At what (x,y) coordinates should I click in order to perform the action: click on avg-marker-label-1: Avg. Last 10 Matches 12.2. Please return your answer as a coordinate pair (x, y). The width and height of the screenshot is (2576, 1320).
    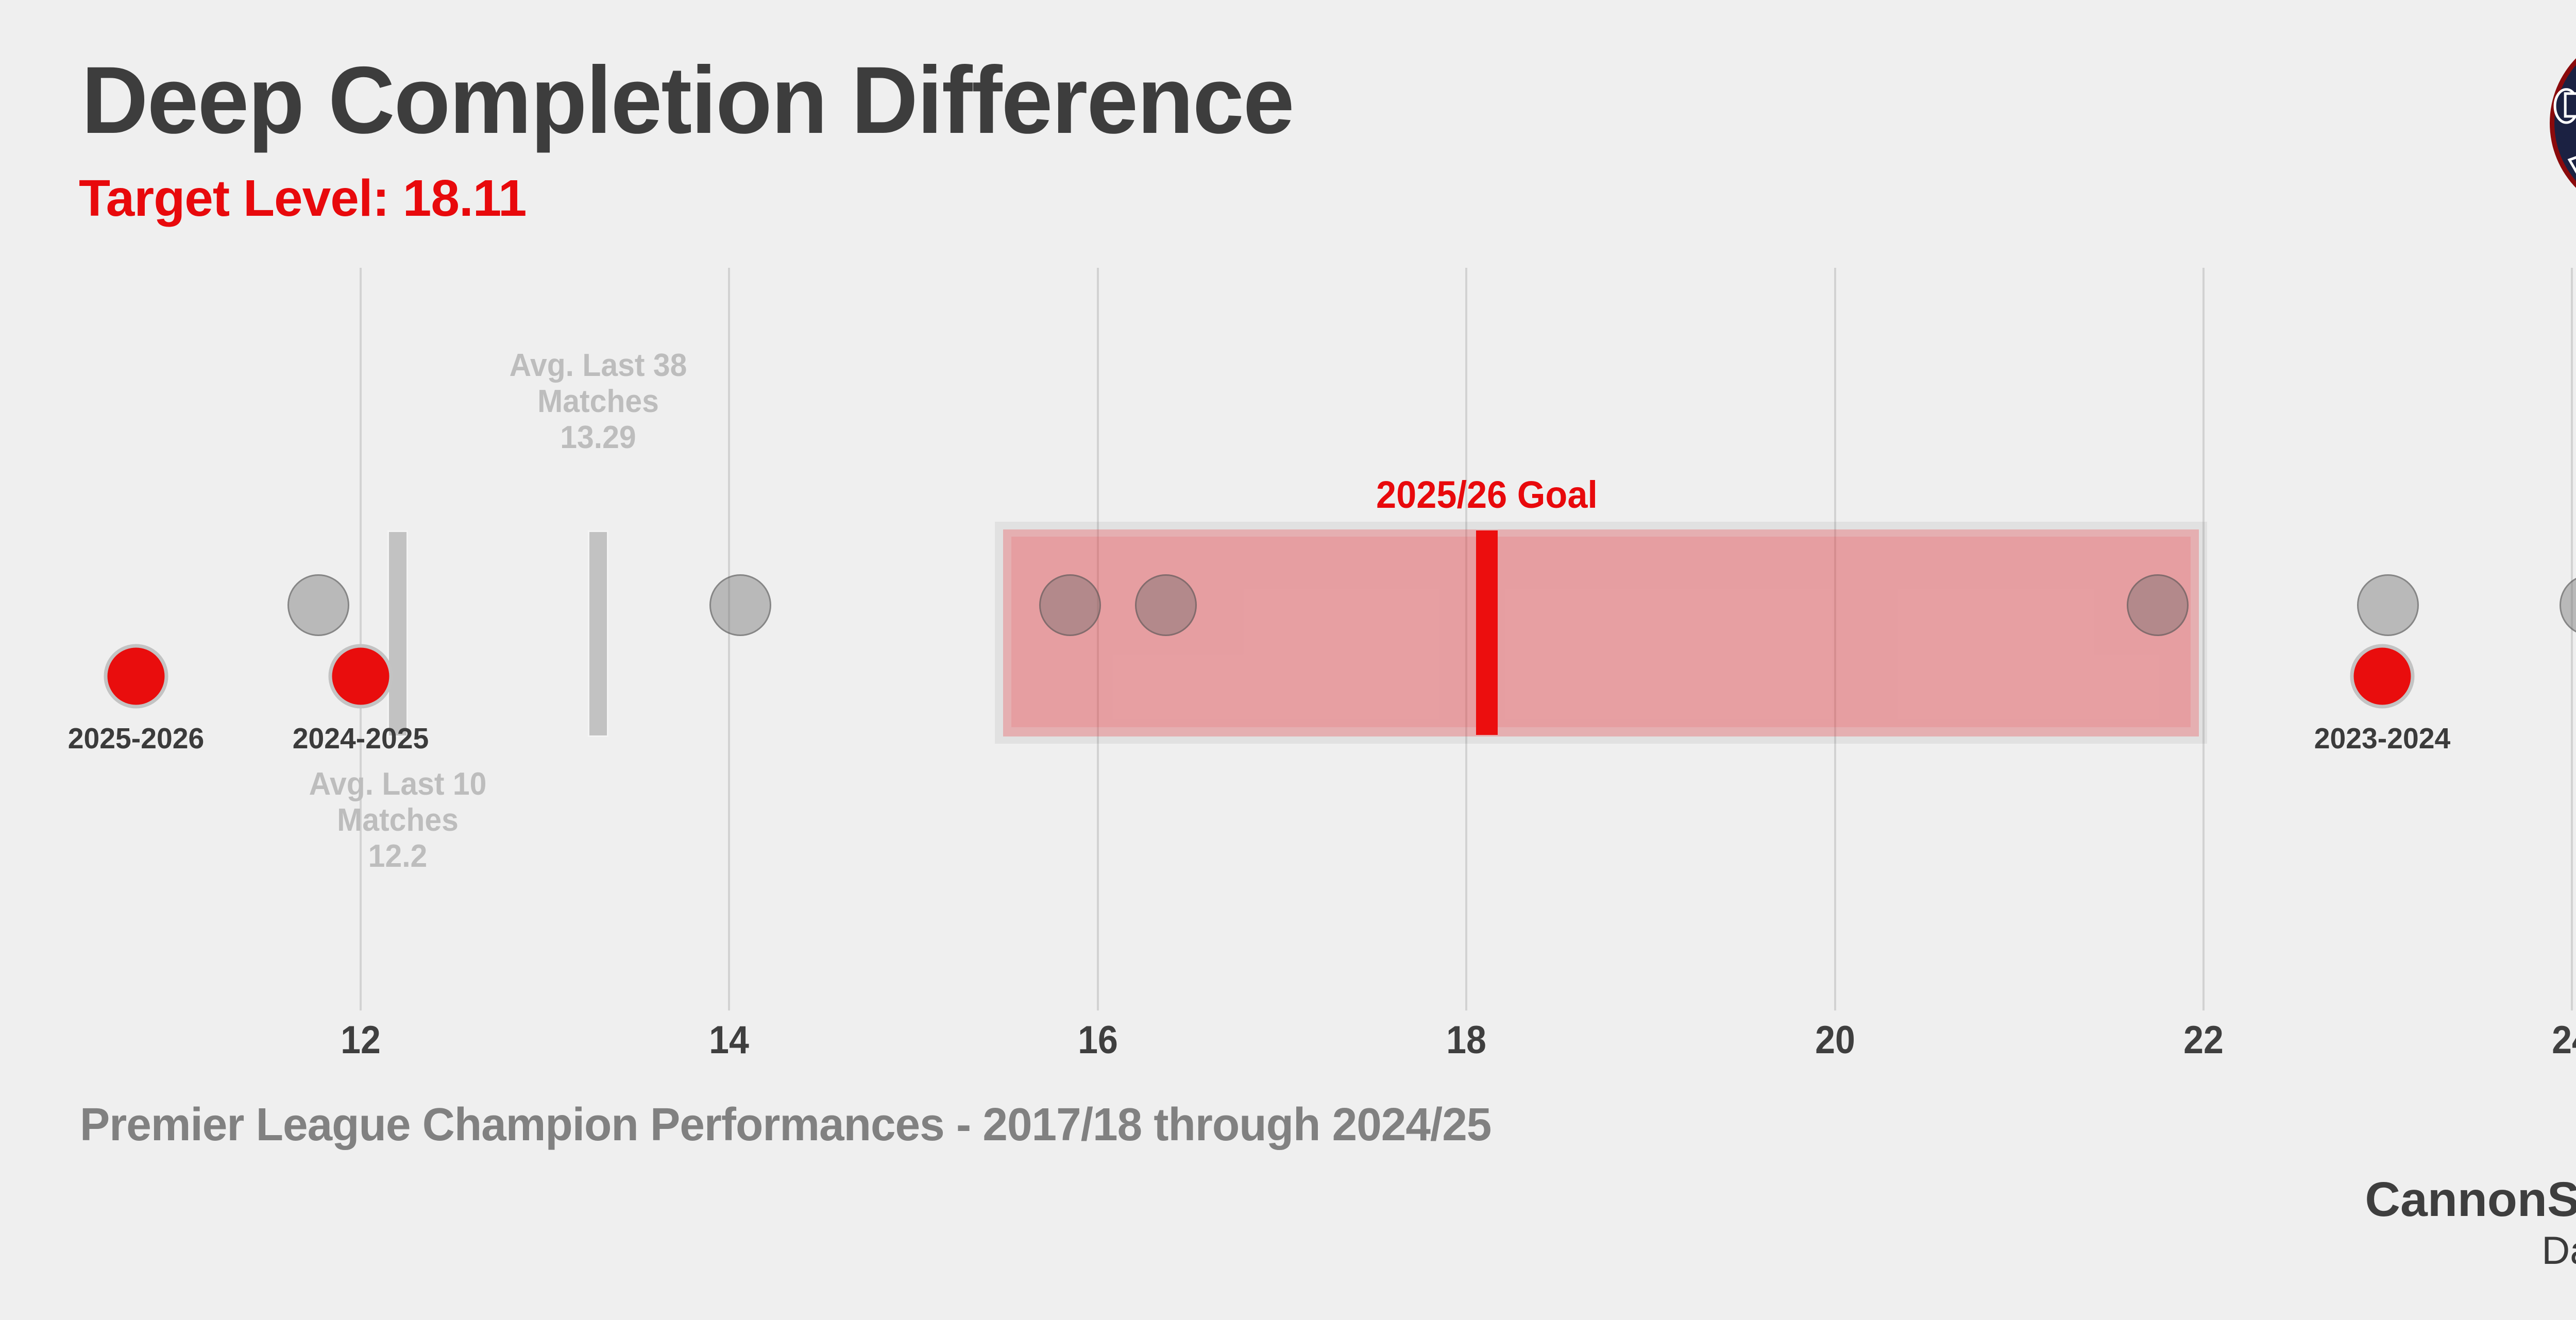
    Looking at the image, I should click on (397, 820).